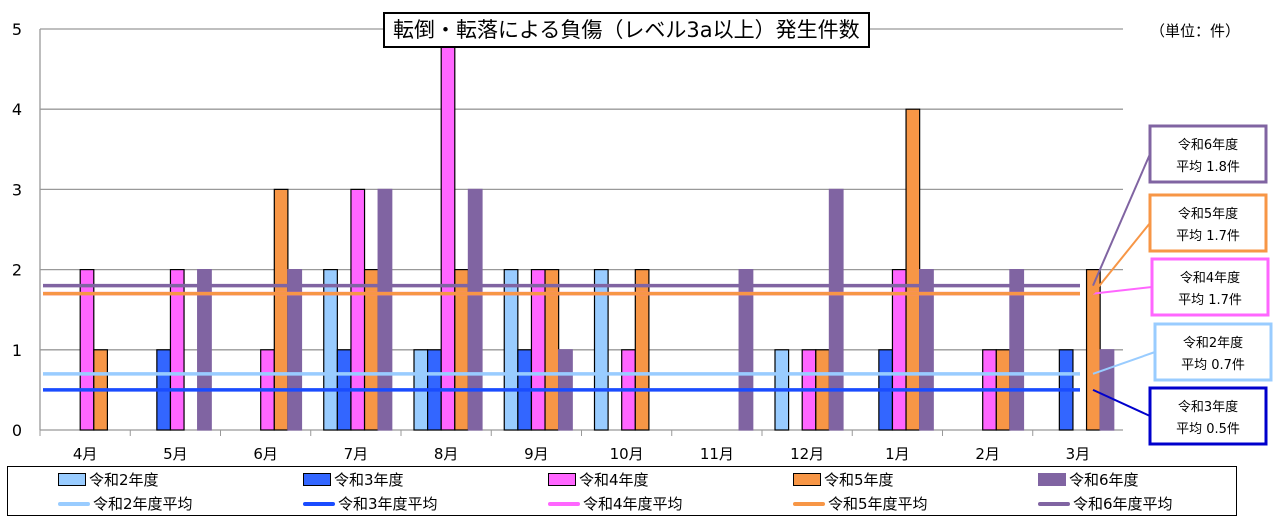 The image size is (1280, 520). I want to click on legend-label: 令和6年度, so click(1104, 480).